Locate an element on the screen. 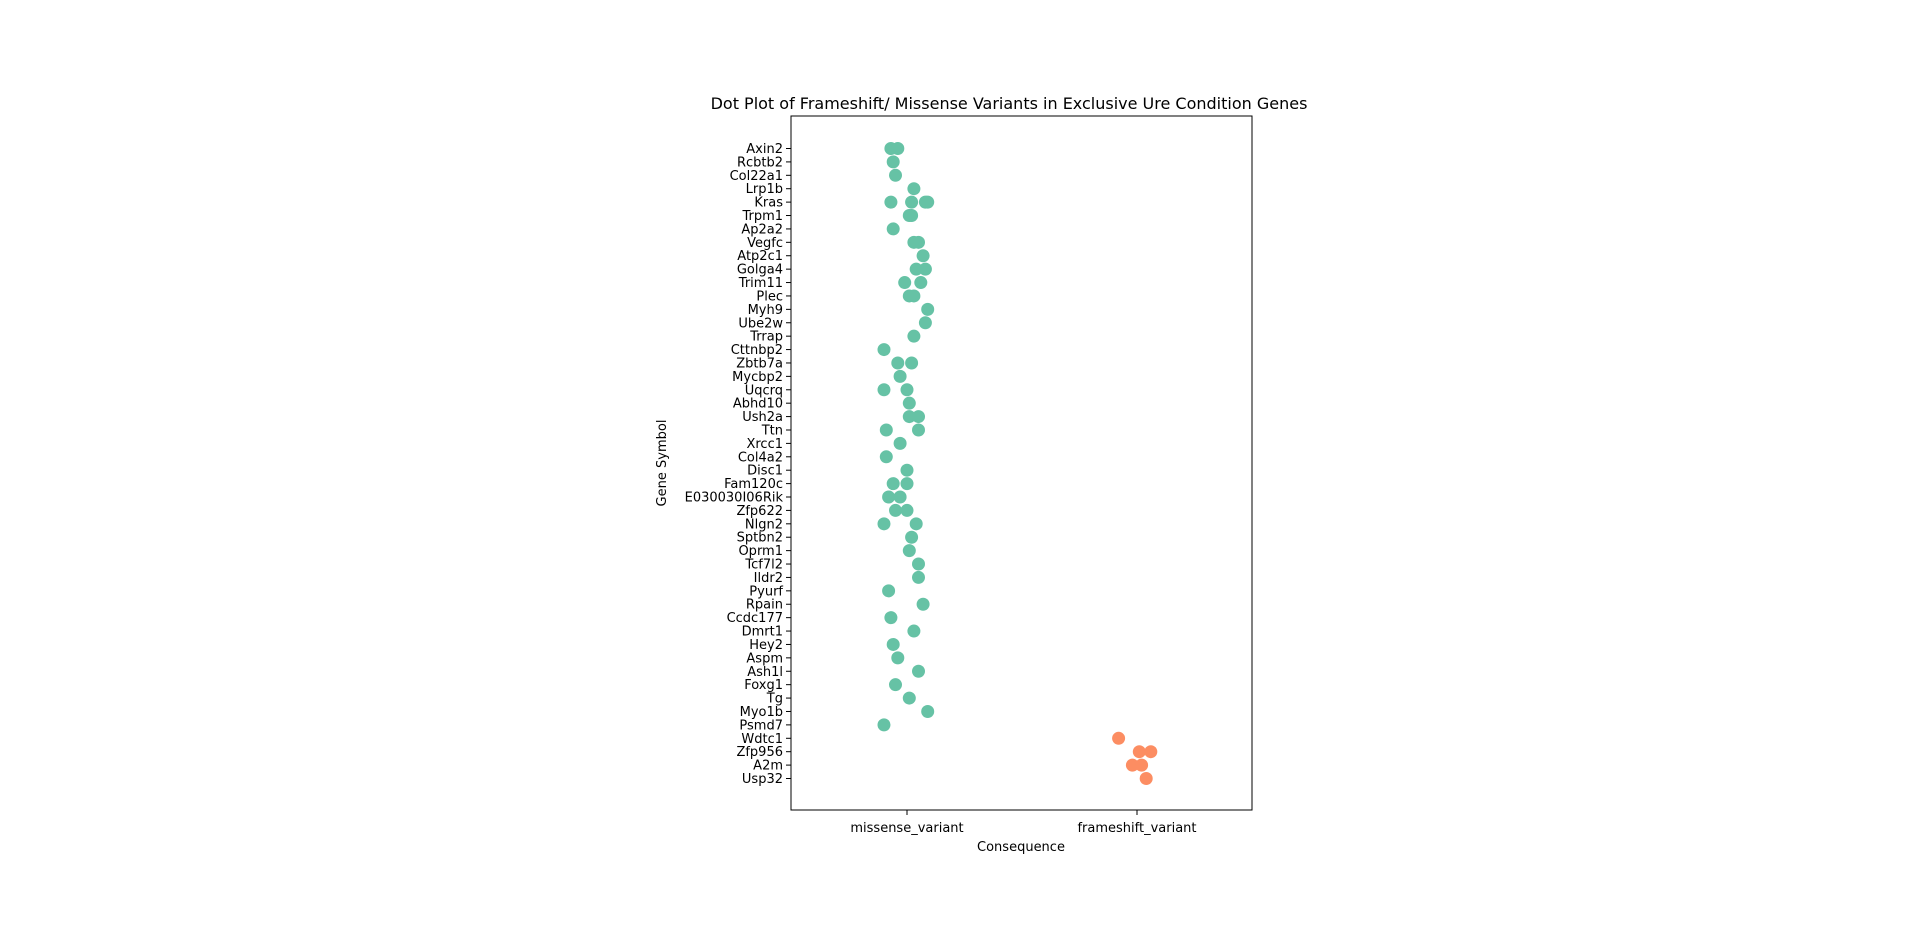 The image size is (1907, 952). y-tick-label: Wdtc1 is located at coordinates (762, 739).